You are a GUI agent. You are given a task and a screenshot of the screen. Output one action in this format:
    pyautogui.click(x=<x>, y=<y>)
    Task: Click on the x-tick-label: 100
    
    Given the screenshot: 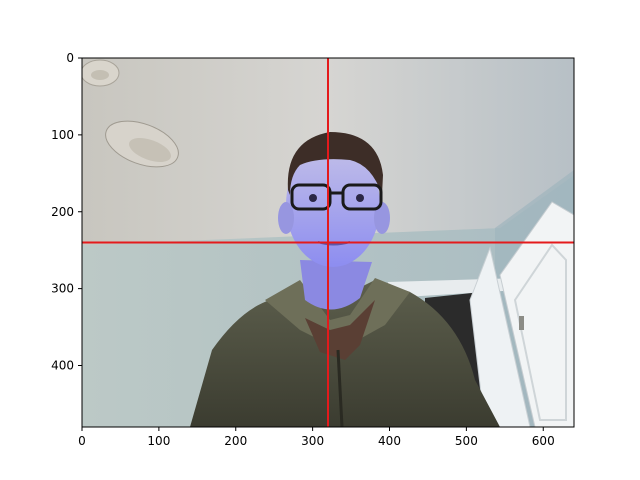 What is the action you would take?
    pyautogui.click(x=158, y=441)
    